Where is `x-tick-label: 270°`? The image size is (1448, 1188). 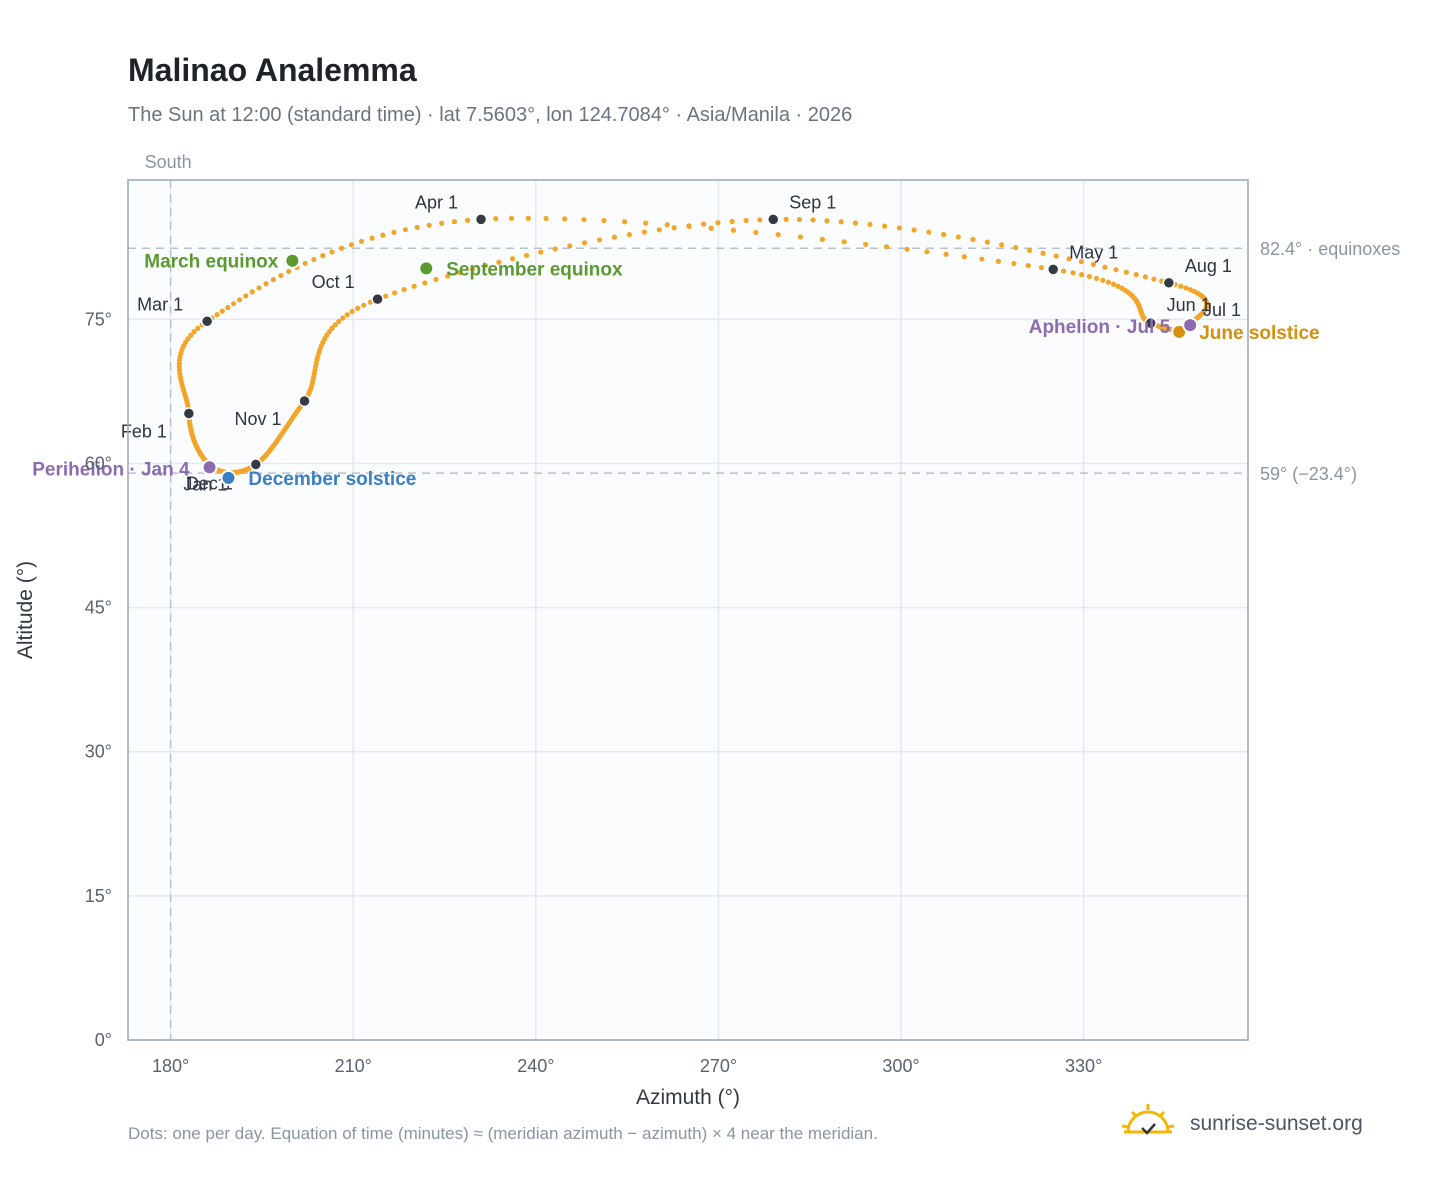
x-tick-label: 270° is located at coordinates (718, 1066).